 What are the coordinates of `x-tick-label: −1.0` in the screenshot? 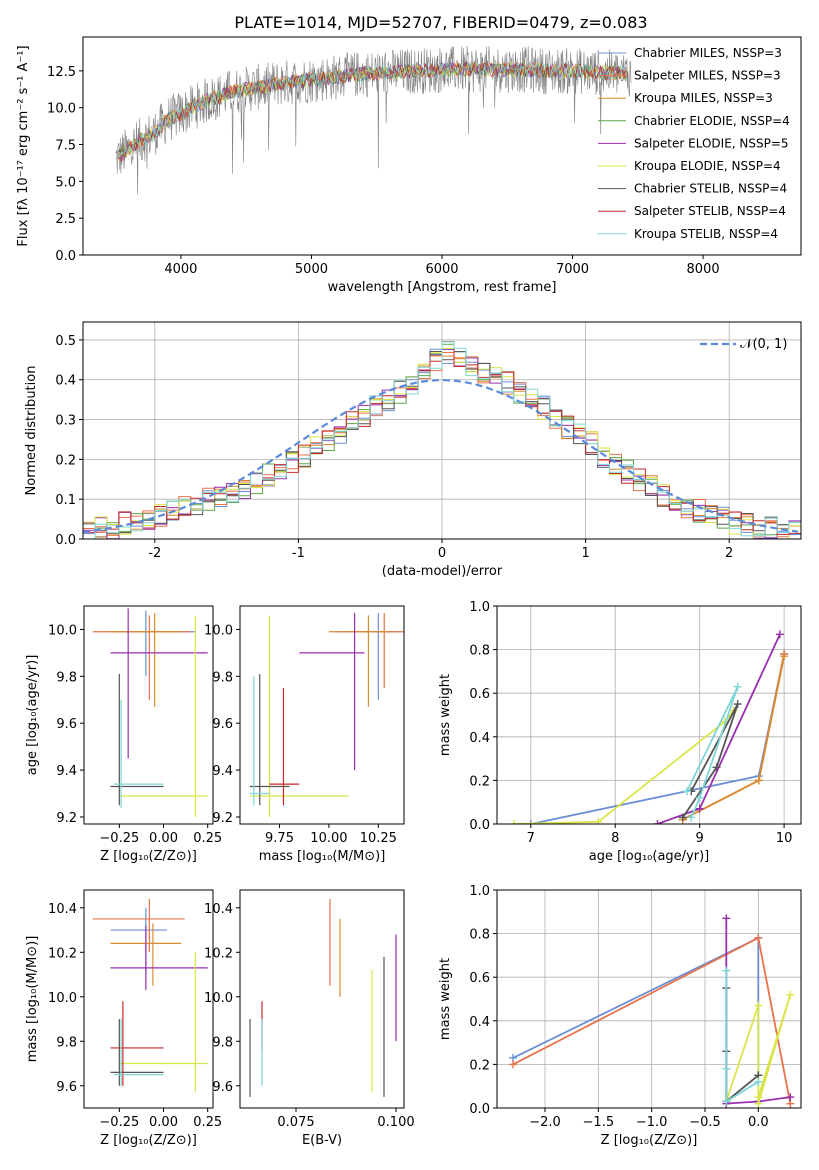 It's located at (652, 1122).